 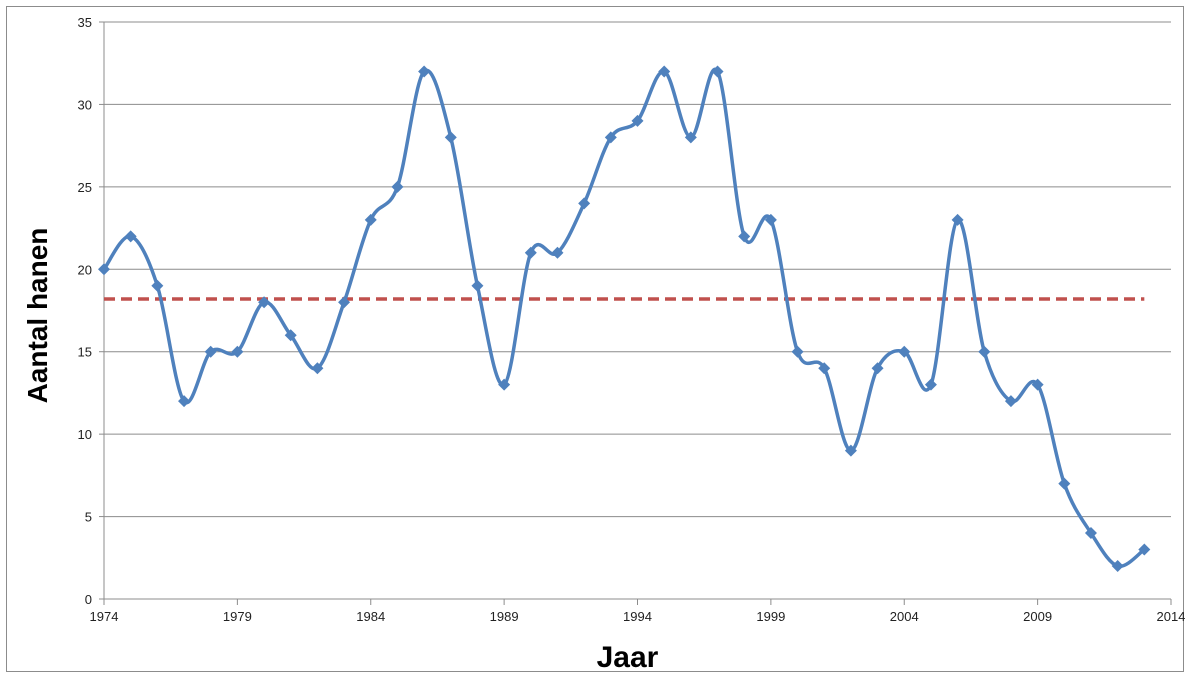 What do you see at coordinates (85, 311) in the screenshot?
I see `y-tick-labels: 0 5 10 15 20 25 30 35` at bounding box center [85, 311].